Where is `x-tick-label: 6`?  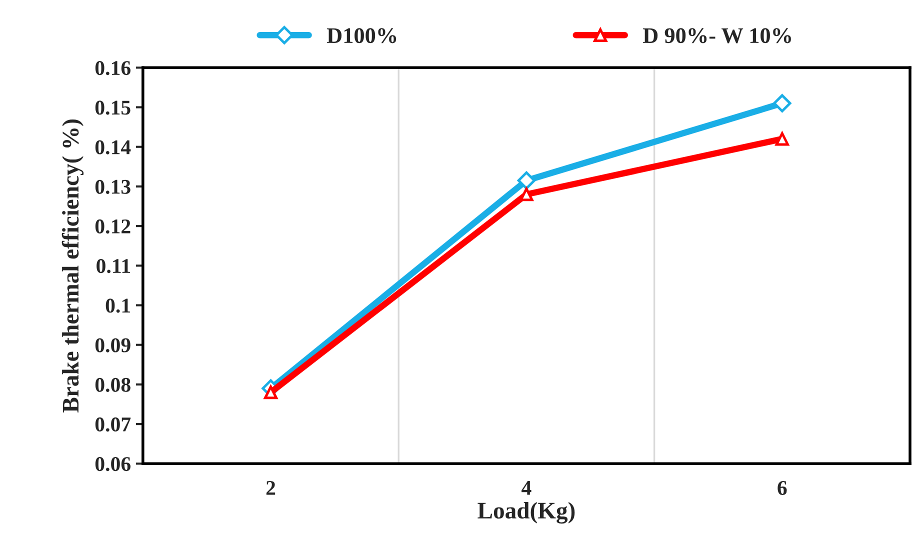
x-tick-label: 6 is located at coordinates (782, 487).